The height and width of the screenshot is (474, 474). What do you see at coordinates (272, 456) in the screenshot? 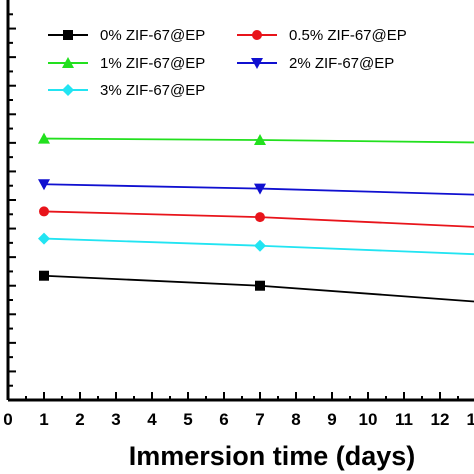
I see `x-axis-title: Immersion time (days)` at bounding box center [272, 456].